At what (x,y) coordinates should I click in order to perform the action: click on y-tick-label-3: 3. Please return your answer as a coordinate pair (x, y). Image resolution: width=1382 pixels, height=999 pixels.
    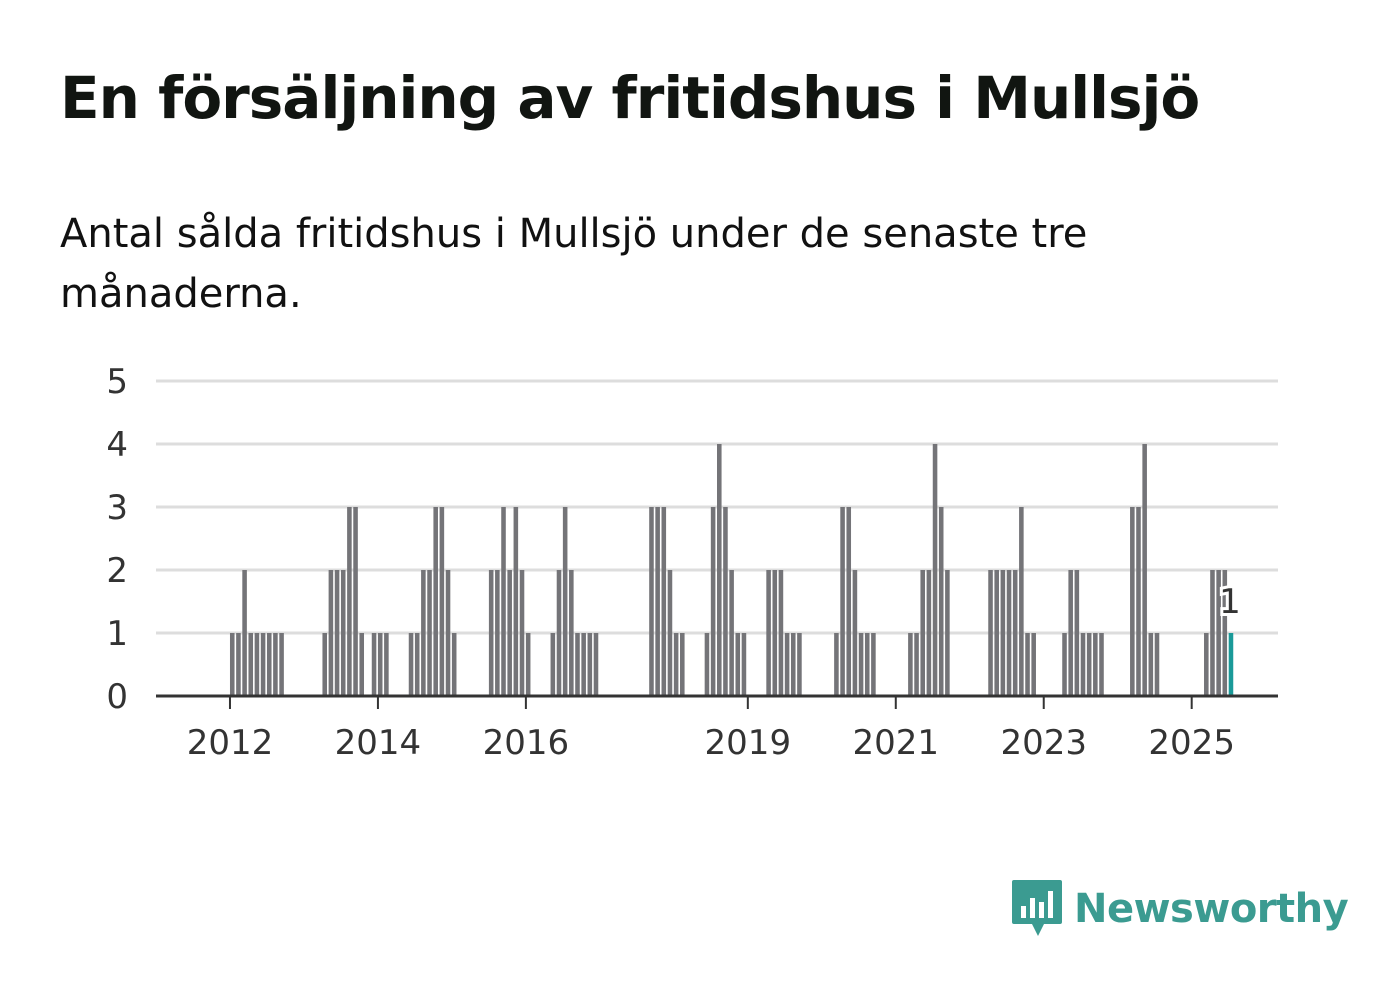
    Looking at the image, I should click on (117, 508).